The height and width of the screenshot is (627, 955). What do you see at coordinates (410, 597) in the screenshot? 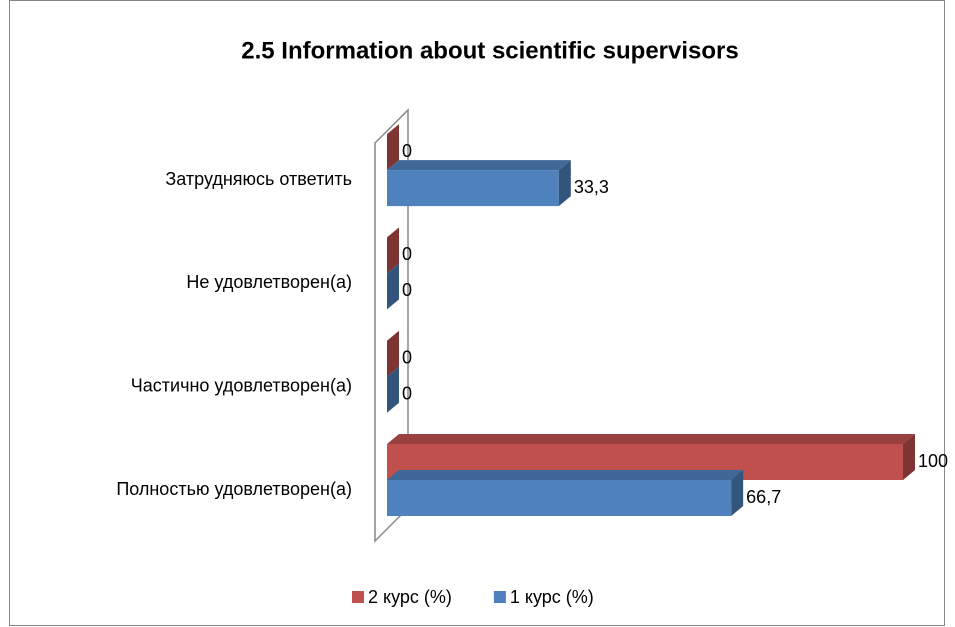
I see `legend-label: 2 курс (%)` at bounding box center [410, 597].